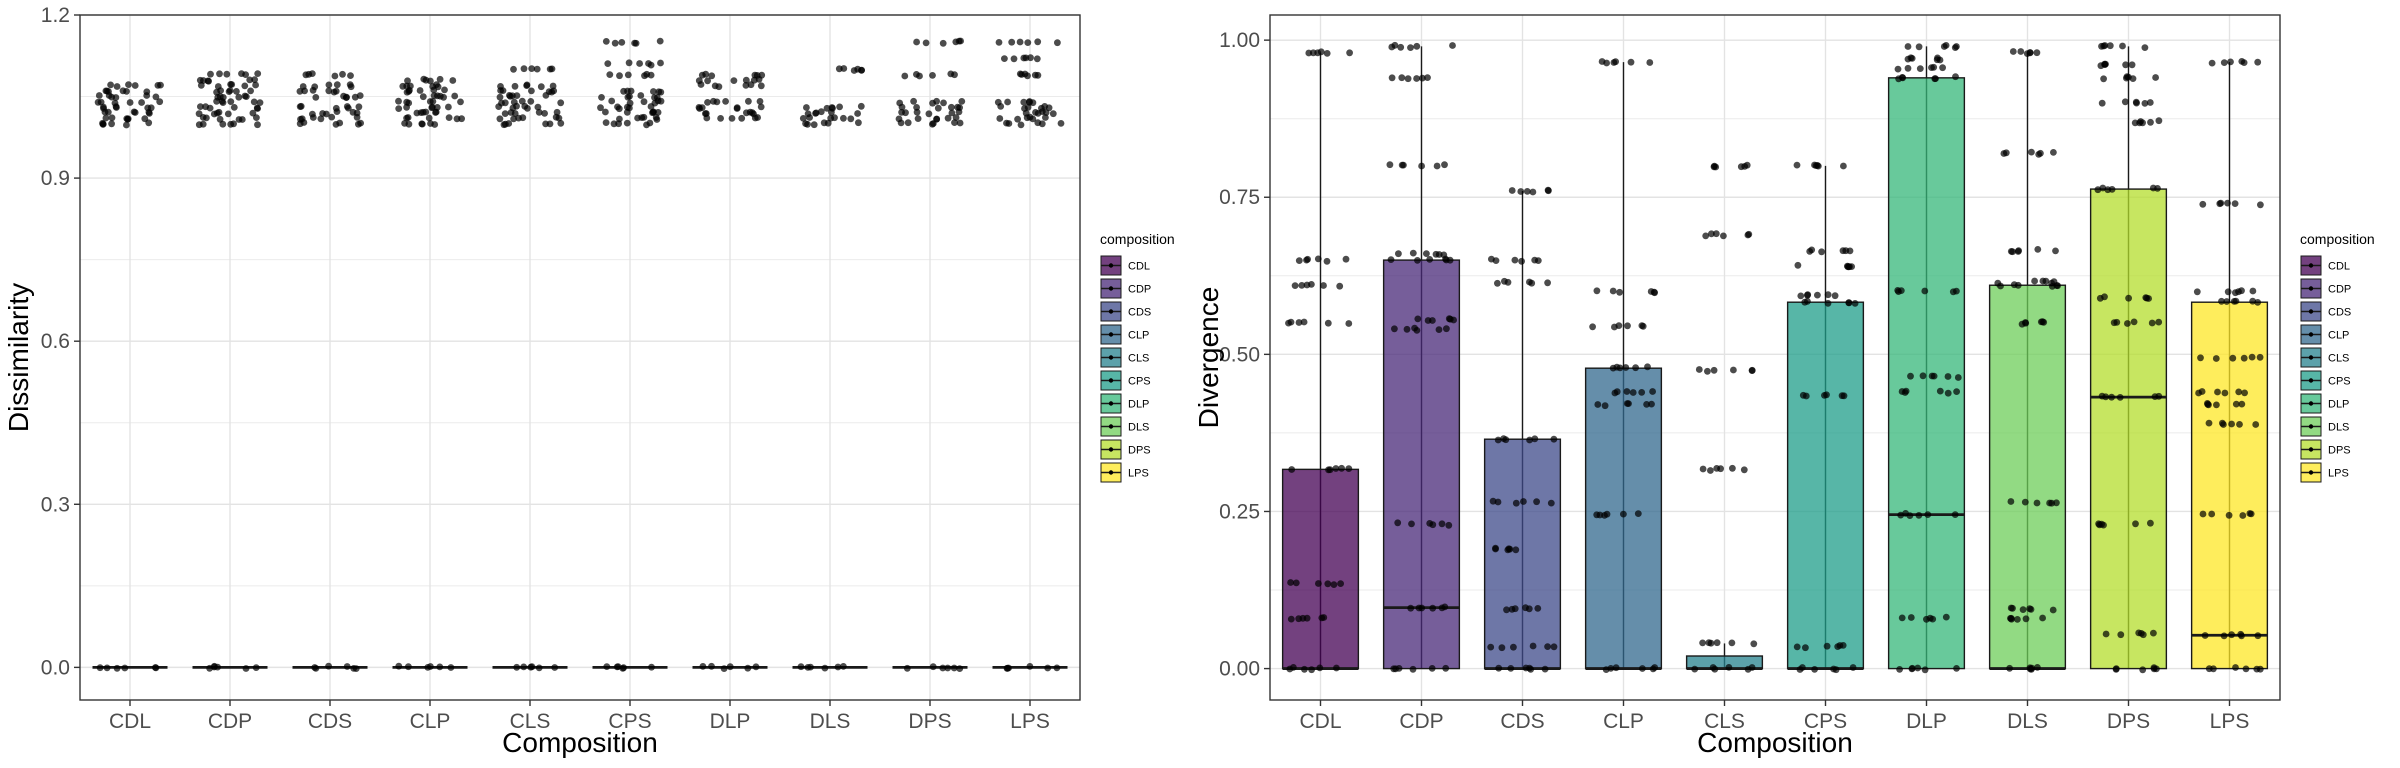  What do you see at coordinates (1138, 428) in the screenshot?
I see `legend-label: DLS` at bounding box center [1138, 428].